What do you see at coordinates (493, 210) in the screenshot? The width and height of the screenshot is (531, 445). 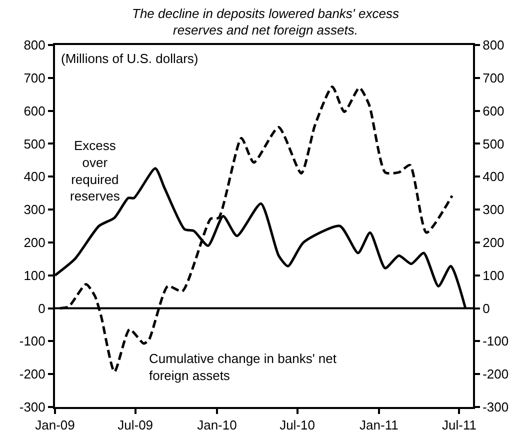 I see `y2-tick-label: 300` at bounding box center [493, 210].